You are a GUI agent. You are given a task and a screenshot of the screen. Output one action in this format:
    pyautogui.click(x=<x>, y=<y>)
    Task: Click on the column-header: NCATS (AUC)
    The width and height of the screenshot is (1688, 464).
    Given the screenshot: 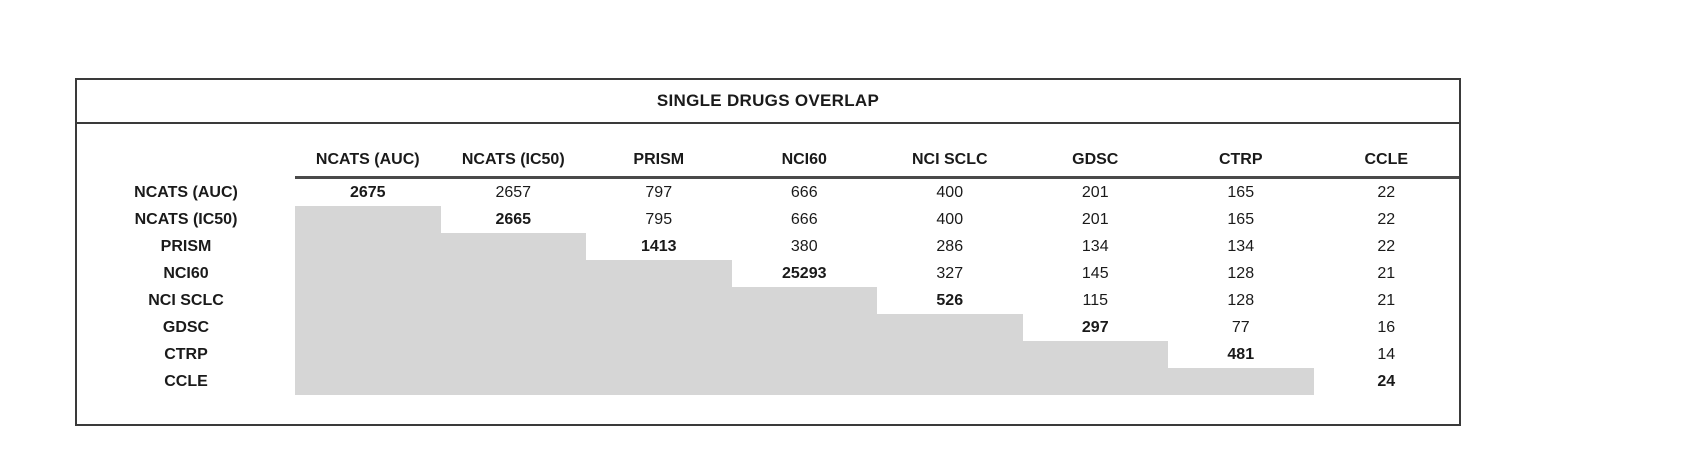 What is the action you would take?
    pyautogui.click(x=368, y=159)
    